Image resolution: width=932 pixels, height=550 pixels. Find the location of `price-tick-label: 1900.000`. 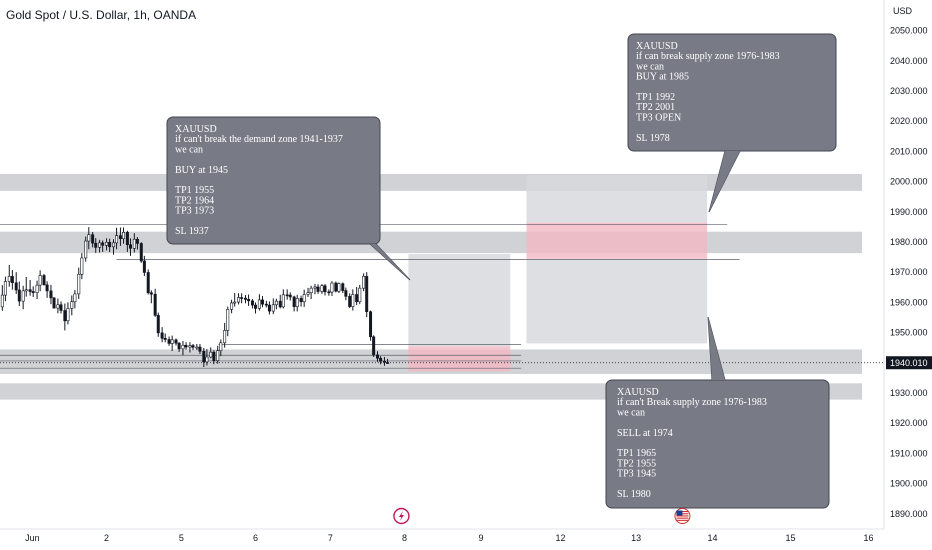

price-tick-label: 1900.000 is located at coordinates (909, 484).